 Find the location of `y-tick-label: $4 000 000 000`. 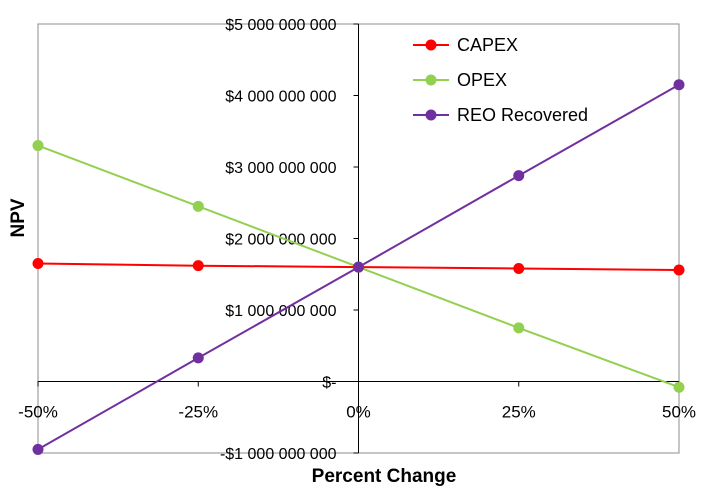

y-tick-label: $4 000 000 000 is located at coordinates (280, 97).